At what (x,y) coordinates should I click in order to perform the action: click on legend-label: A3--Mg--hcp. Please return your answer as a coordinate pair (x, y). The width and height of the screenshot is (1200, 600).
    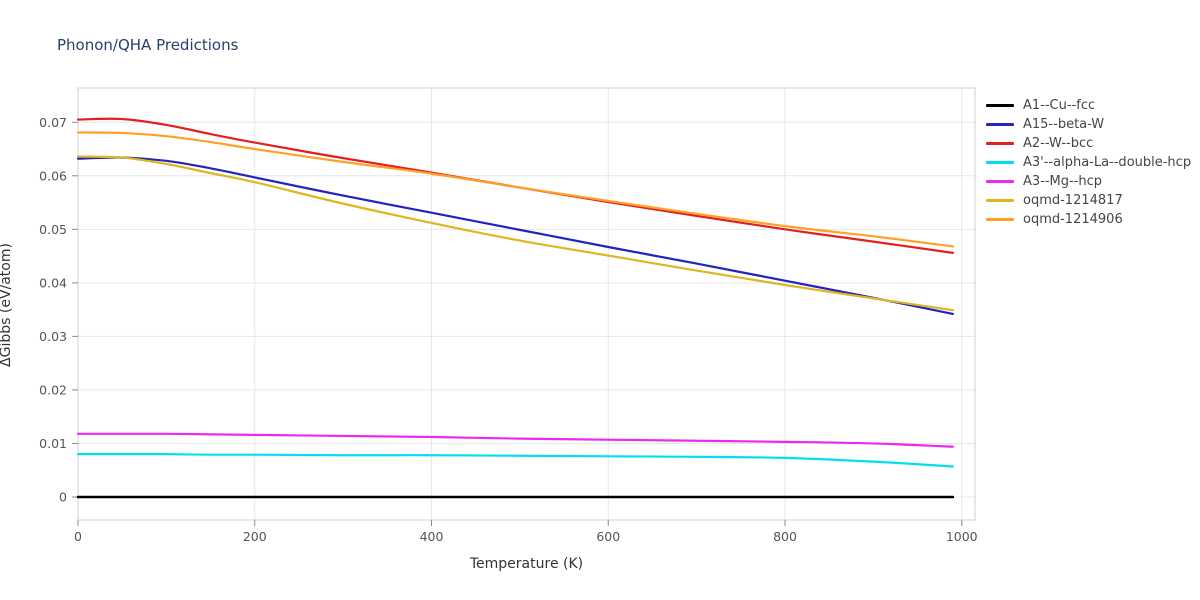
    Looking at the image, I should click on (1063, 181).